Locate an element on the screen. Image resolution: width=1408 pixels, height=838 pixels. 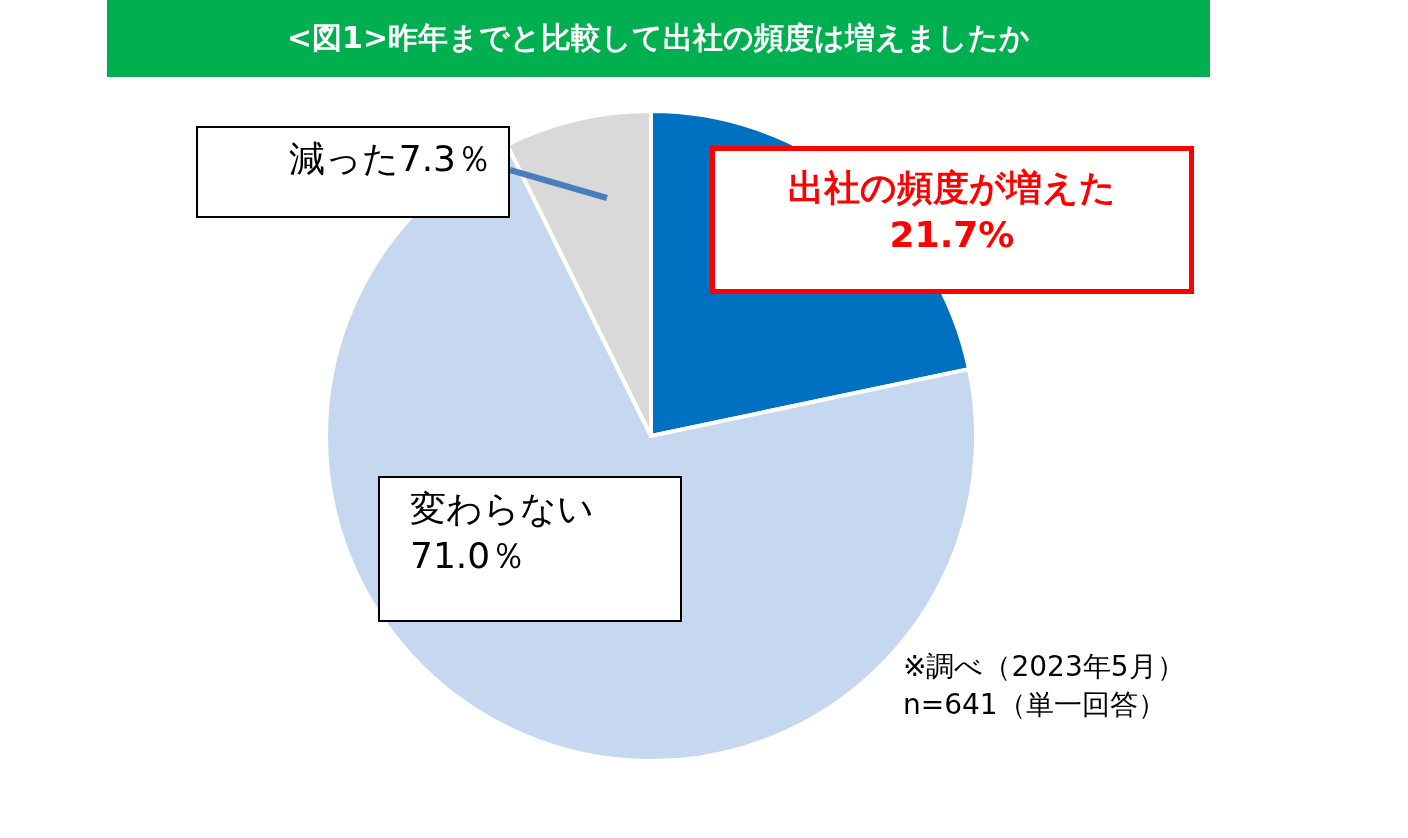
slice-label: 変わらない is located at coordinates (502, 508).